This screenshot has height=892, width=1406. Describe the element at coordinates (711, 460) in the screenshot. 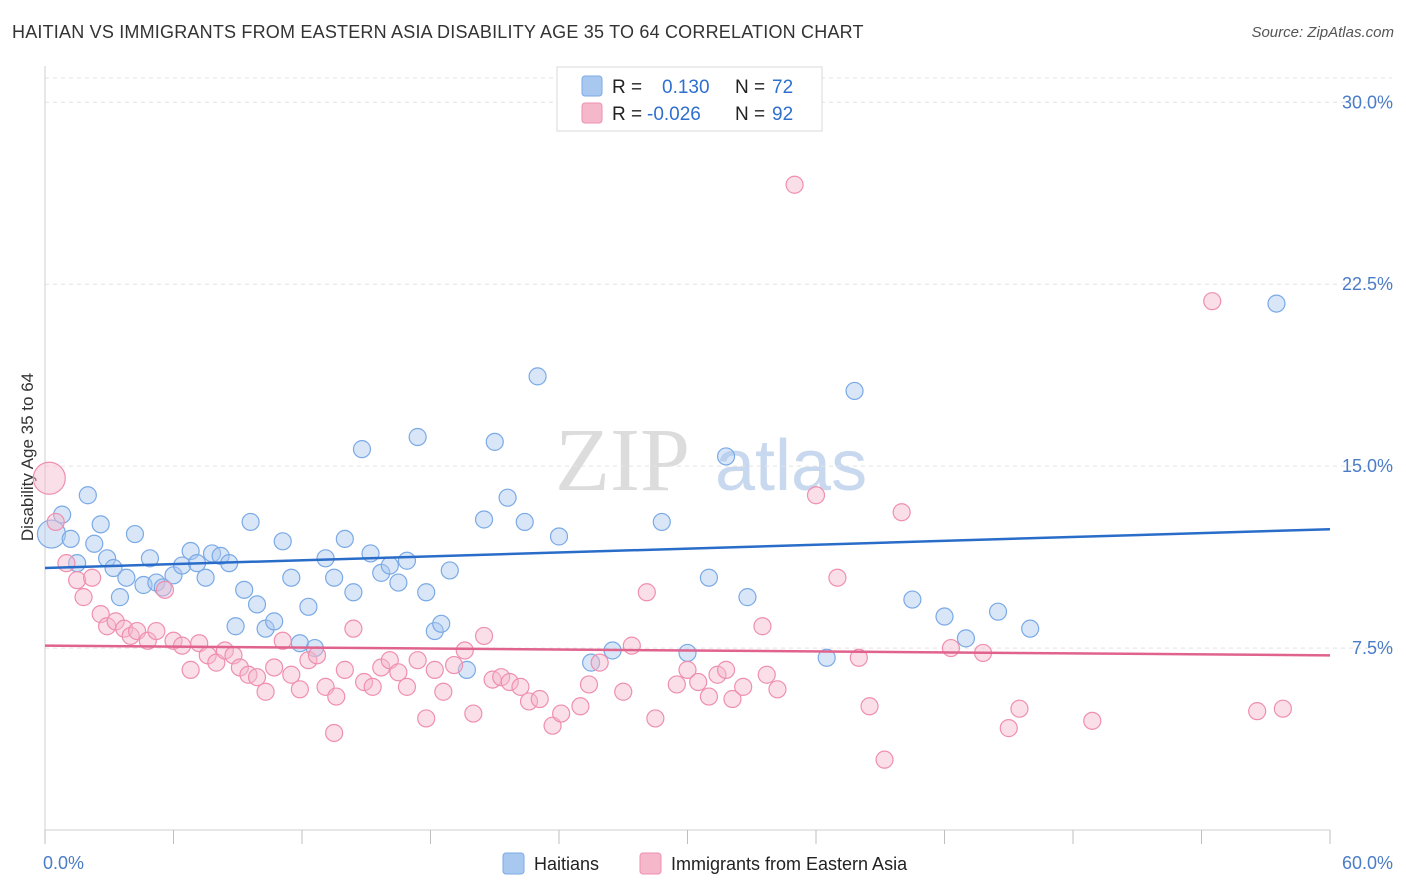

I see `watermark: ZIP atlas` at that location.